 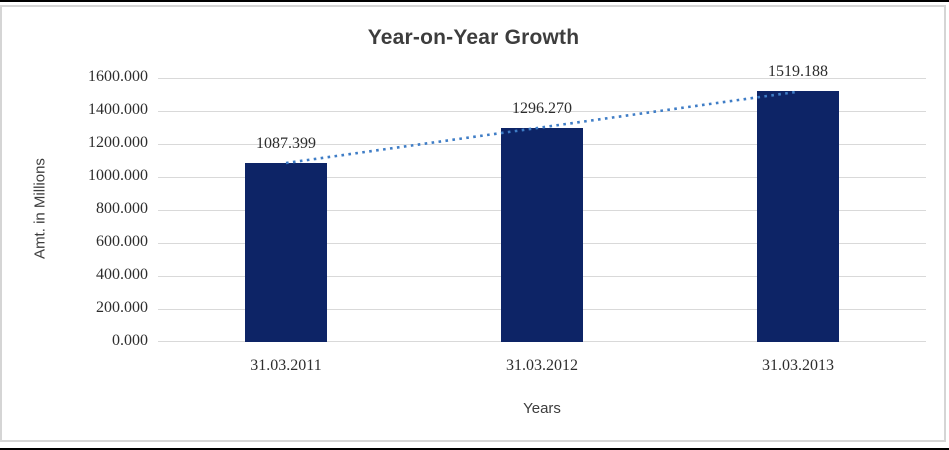 I want to click on y-axis-tick-label: 0.000, so click(x=130, y=340).